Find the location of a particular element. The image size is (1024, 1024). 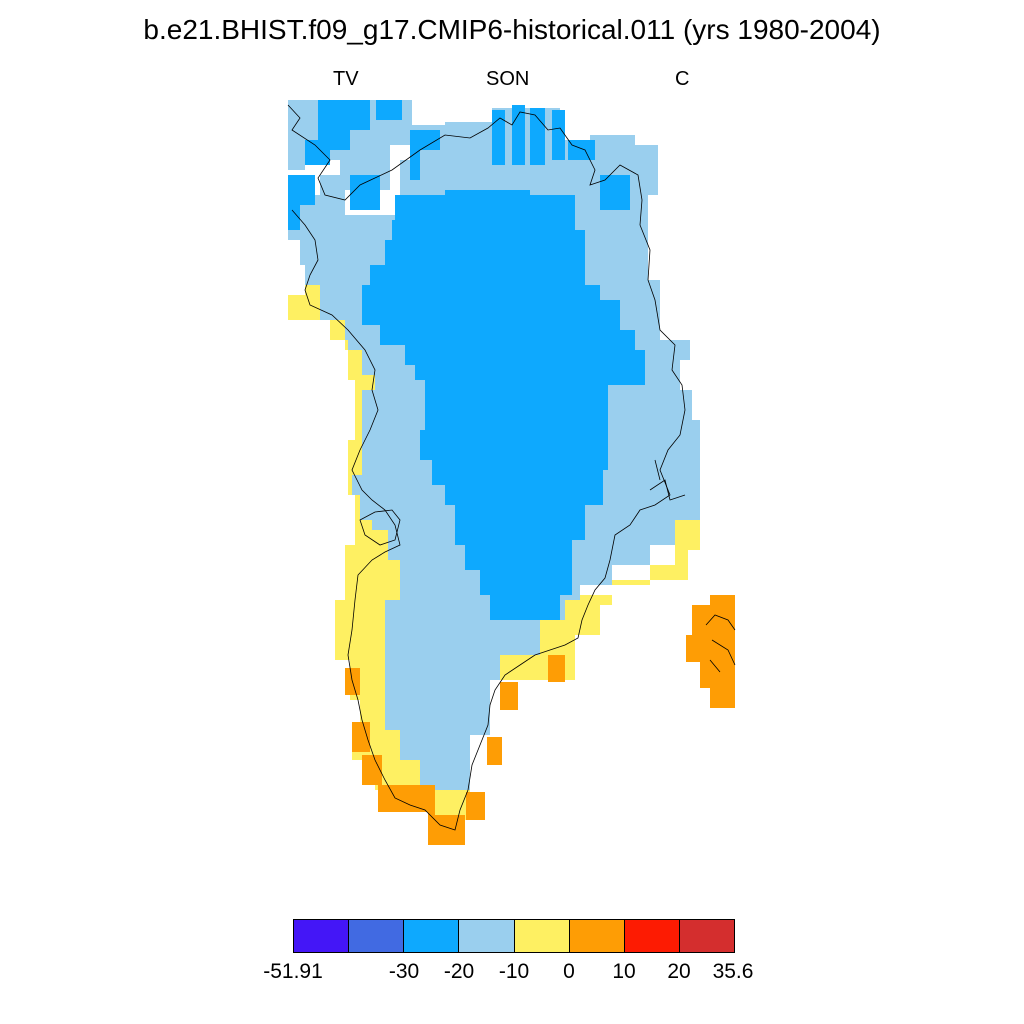

west-coast-band is located at coordinates (379, 552).